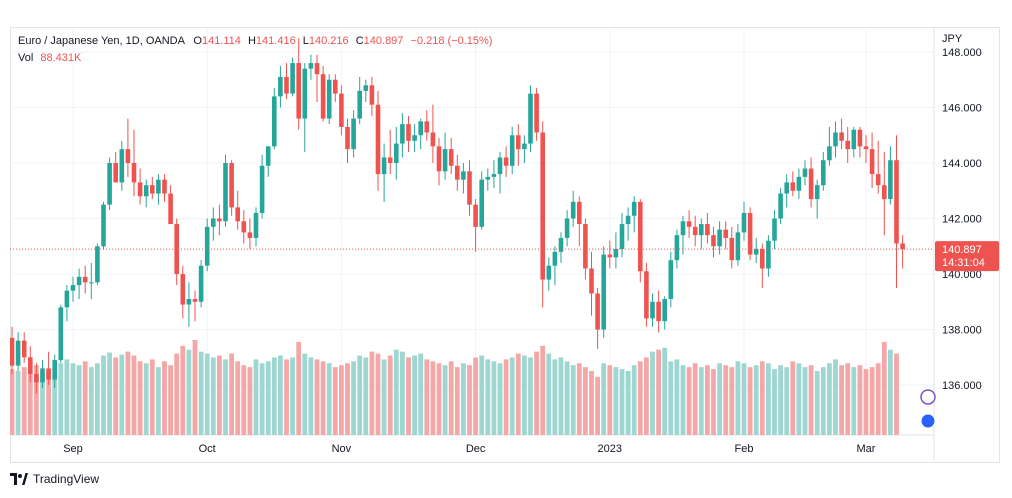 The width and height of the screenshot is (1012, 498). I want to click on event-flash-icon, so click(928, 397).